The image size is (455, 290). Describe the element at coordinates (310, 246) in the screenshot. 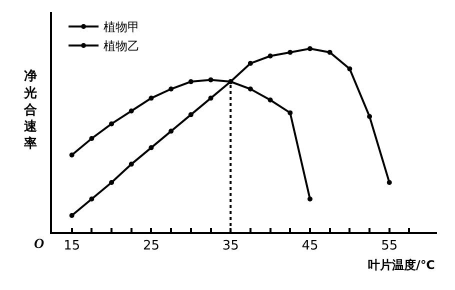

I see `x-tick-label: 45` at that location.